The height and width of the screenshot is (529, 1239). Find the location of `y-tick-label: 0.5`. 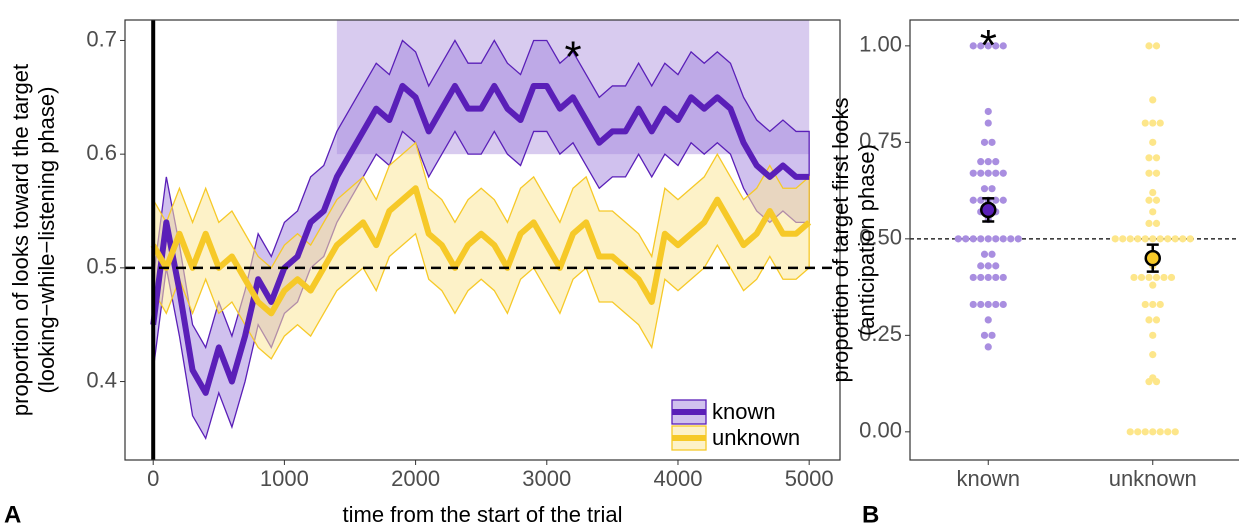

y-tick-label: 0.5 is located at coordinates (101, 266).